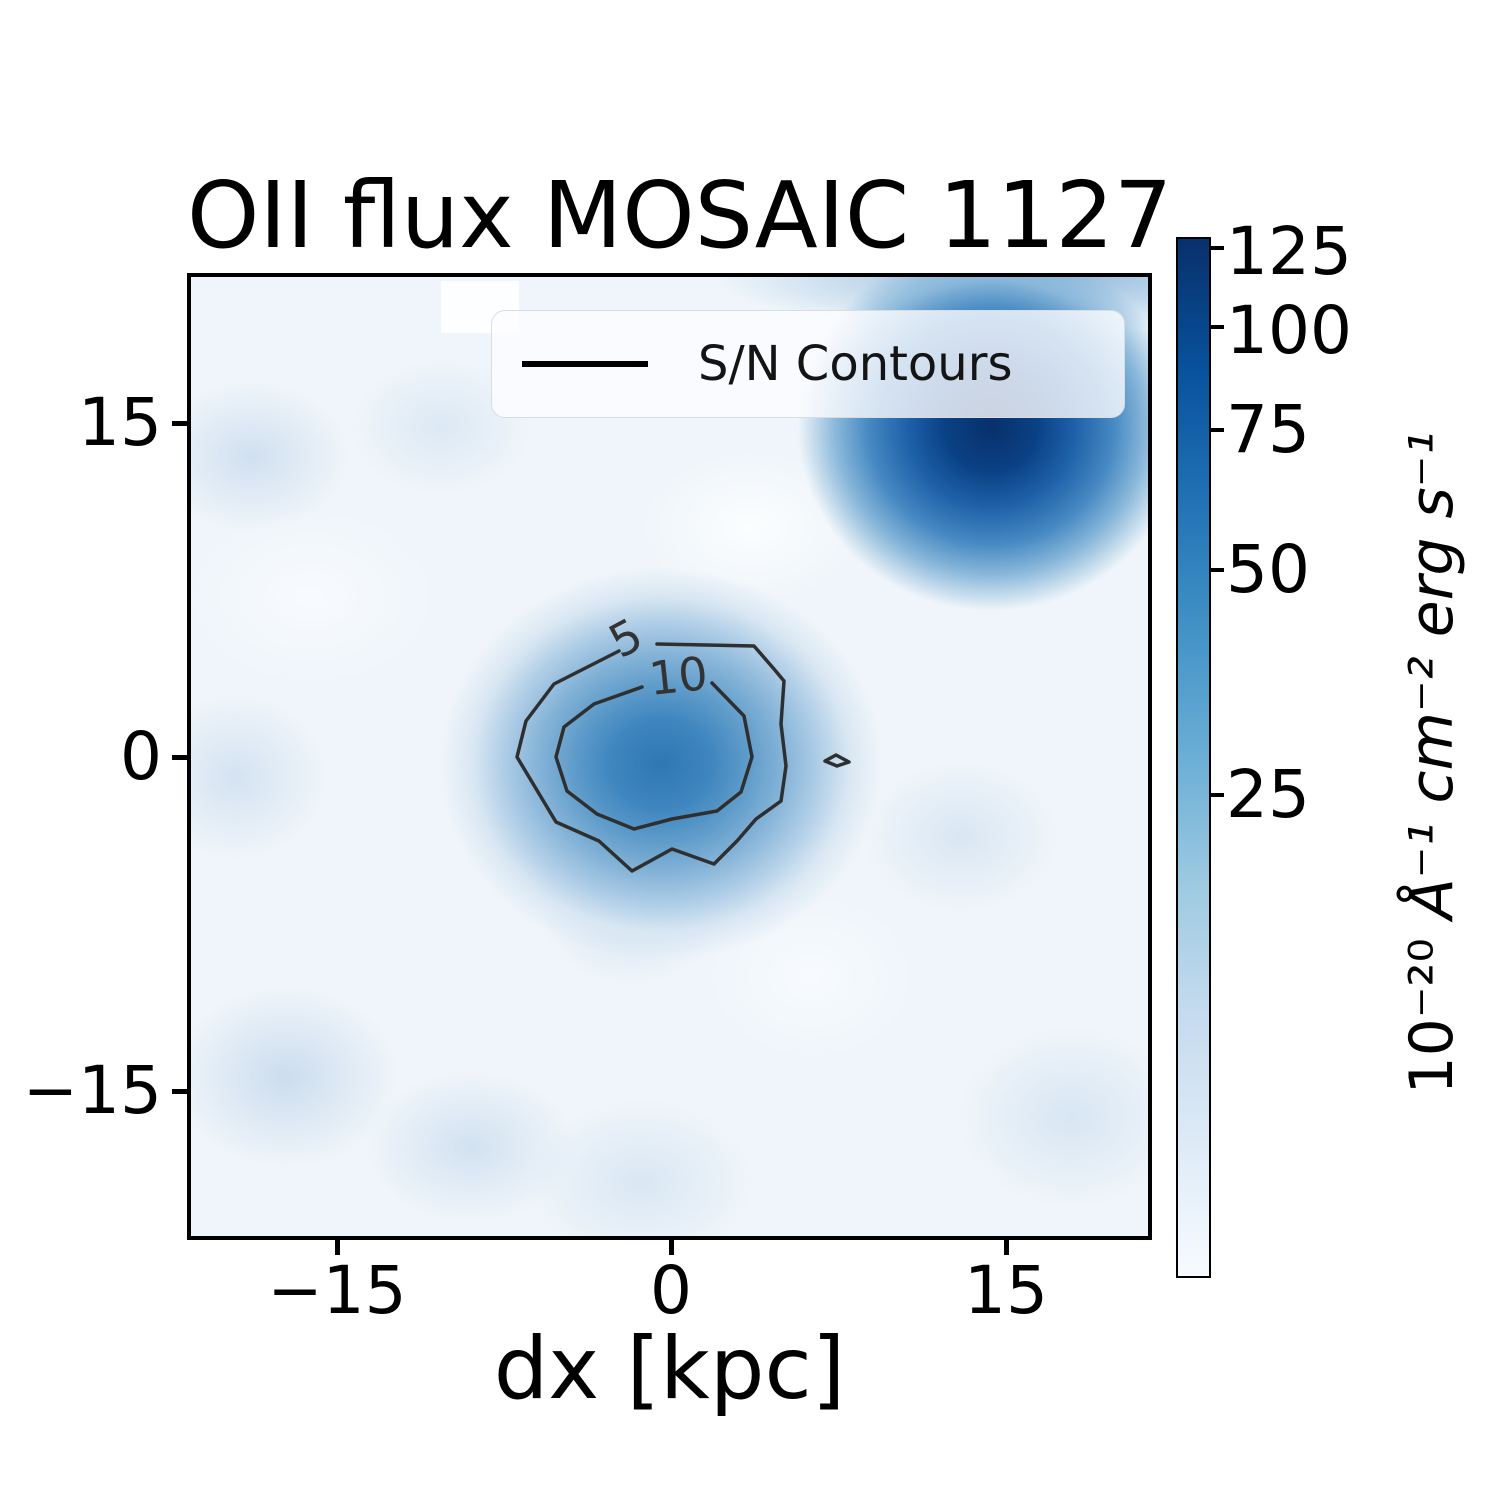 Image resolution: width=1500 pixels, height=1500 pixels. Describe the element at coordinates (337, 1247) in the screenshot. I see `xtick-mark-m15` at that location.